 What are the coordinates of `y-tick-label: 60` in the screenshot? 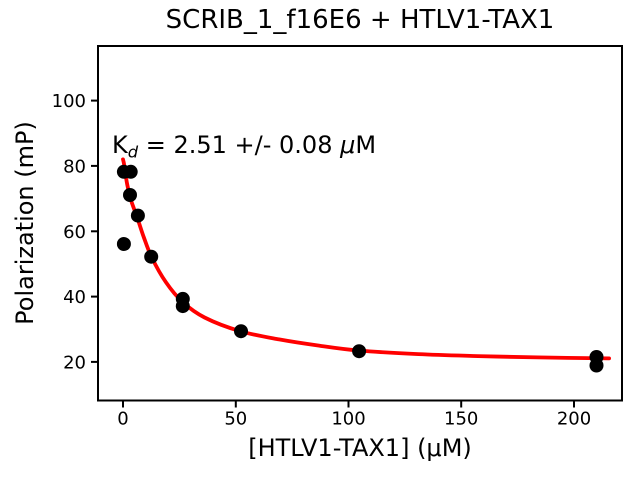 It's located at (74, 232).